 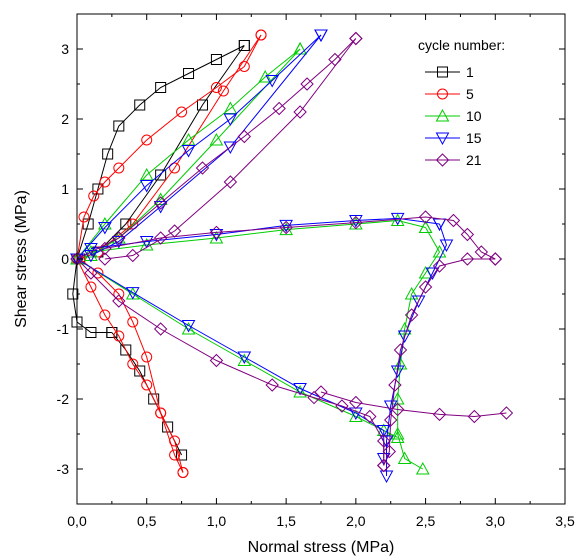 I want to click on x-tick-label: 0,5, so click(x=147, y=521).